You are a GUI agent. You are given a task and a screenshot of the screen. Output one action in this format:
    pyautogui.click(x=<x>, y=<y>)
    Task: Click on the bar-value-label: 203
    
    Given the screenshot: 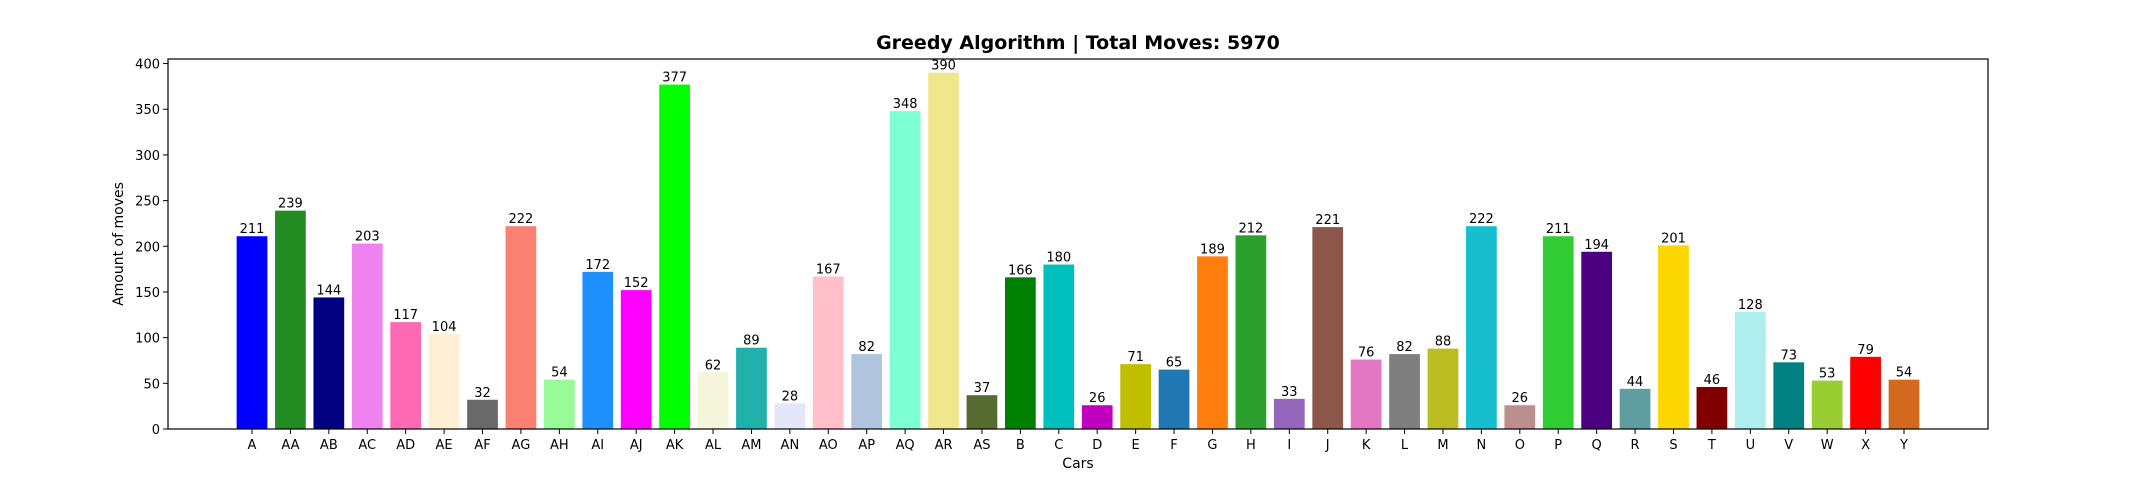 What is the action you would take?
    pyautogui.click(x=367, y=237)
    